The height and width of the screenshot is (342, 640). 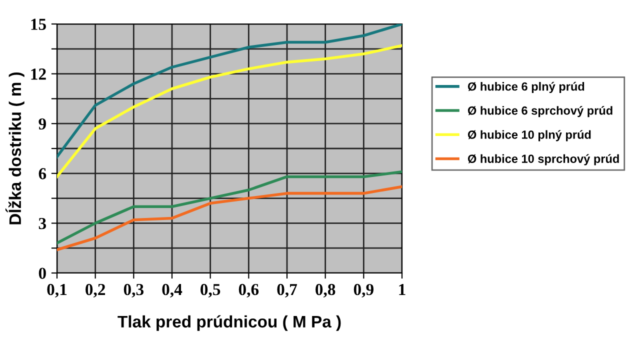 What do you see at coordinates (38, 74) in the screenshot?
I see `y-tick-label: 12` at bounding box center [38, 74].